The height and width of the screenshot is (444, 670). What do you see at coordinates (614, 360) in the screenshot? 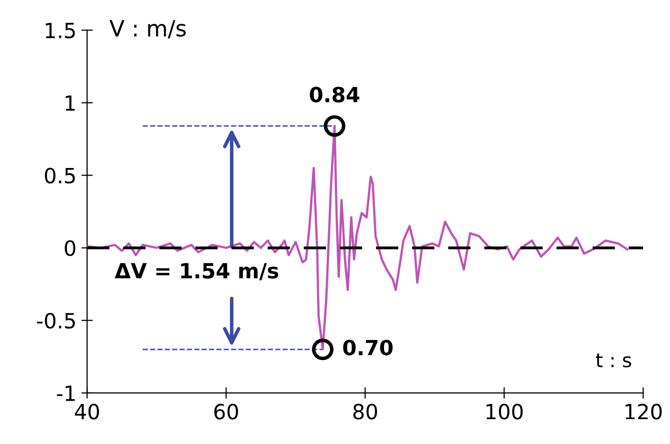
I see `x-axis-title: t : s` at bounding box center [614, 360].